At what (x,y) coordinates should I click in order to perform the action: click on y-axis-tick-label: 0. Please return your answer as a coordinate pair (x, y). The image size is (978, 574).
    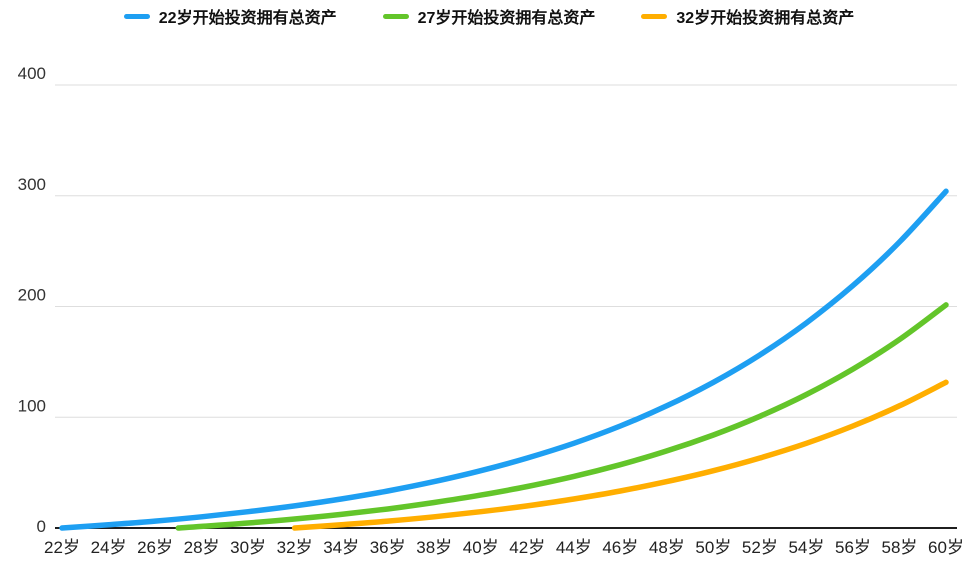
    Looking at the image, I should click on (41, 526).